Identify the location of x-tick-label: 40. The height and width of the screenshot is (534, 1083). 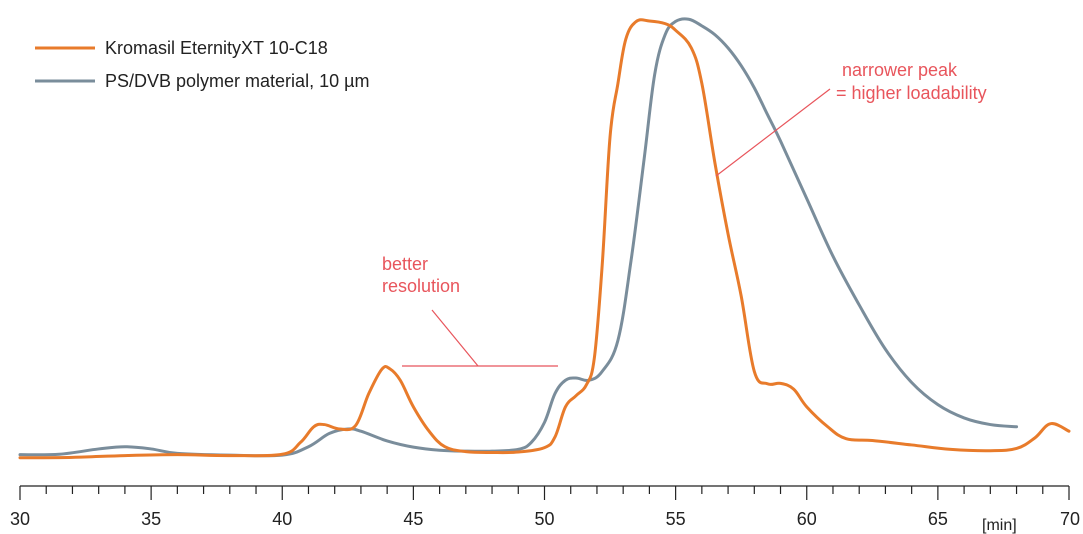
(282, 519).